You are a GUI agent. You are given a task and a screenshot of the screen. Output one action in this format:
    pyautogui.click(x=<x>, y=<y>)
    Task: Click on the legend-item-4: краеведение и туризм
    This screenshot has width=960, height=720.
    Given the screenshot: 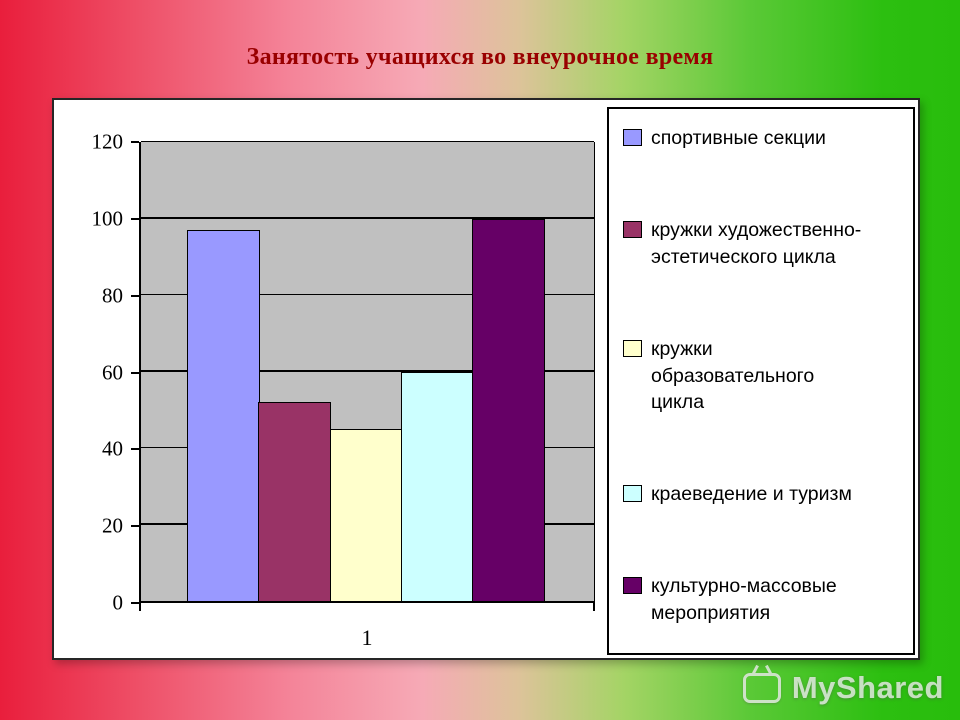 What is the action you would take?
    pyautogui.click(x=763, y=494)
    